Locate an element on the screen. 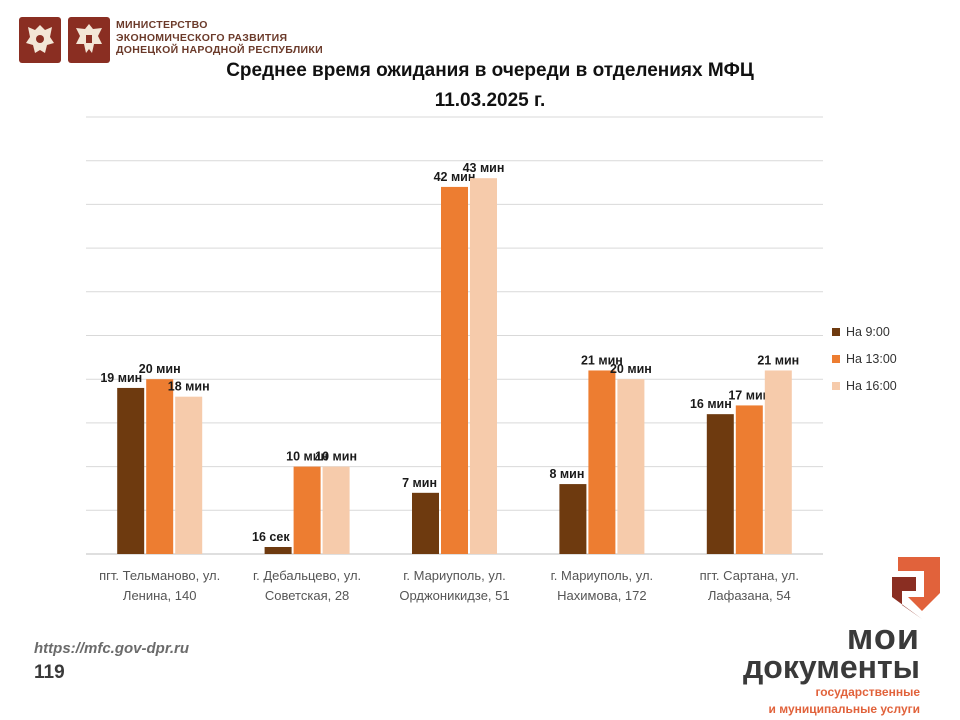 Image resolution: width=960 pixels, height=720 pixels. data-label: 16 сек is located at coordinates (271, 537).